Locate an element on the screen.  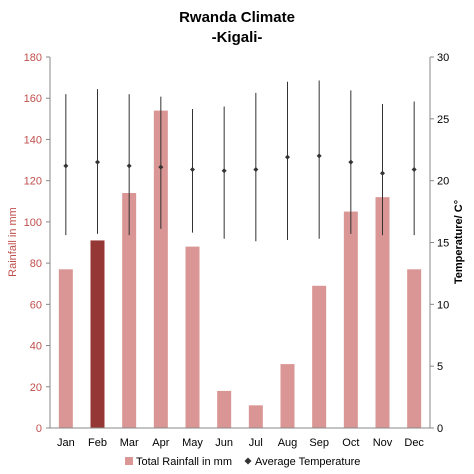
temperature-point-nov is located at coordinates (382, 173).